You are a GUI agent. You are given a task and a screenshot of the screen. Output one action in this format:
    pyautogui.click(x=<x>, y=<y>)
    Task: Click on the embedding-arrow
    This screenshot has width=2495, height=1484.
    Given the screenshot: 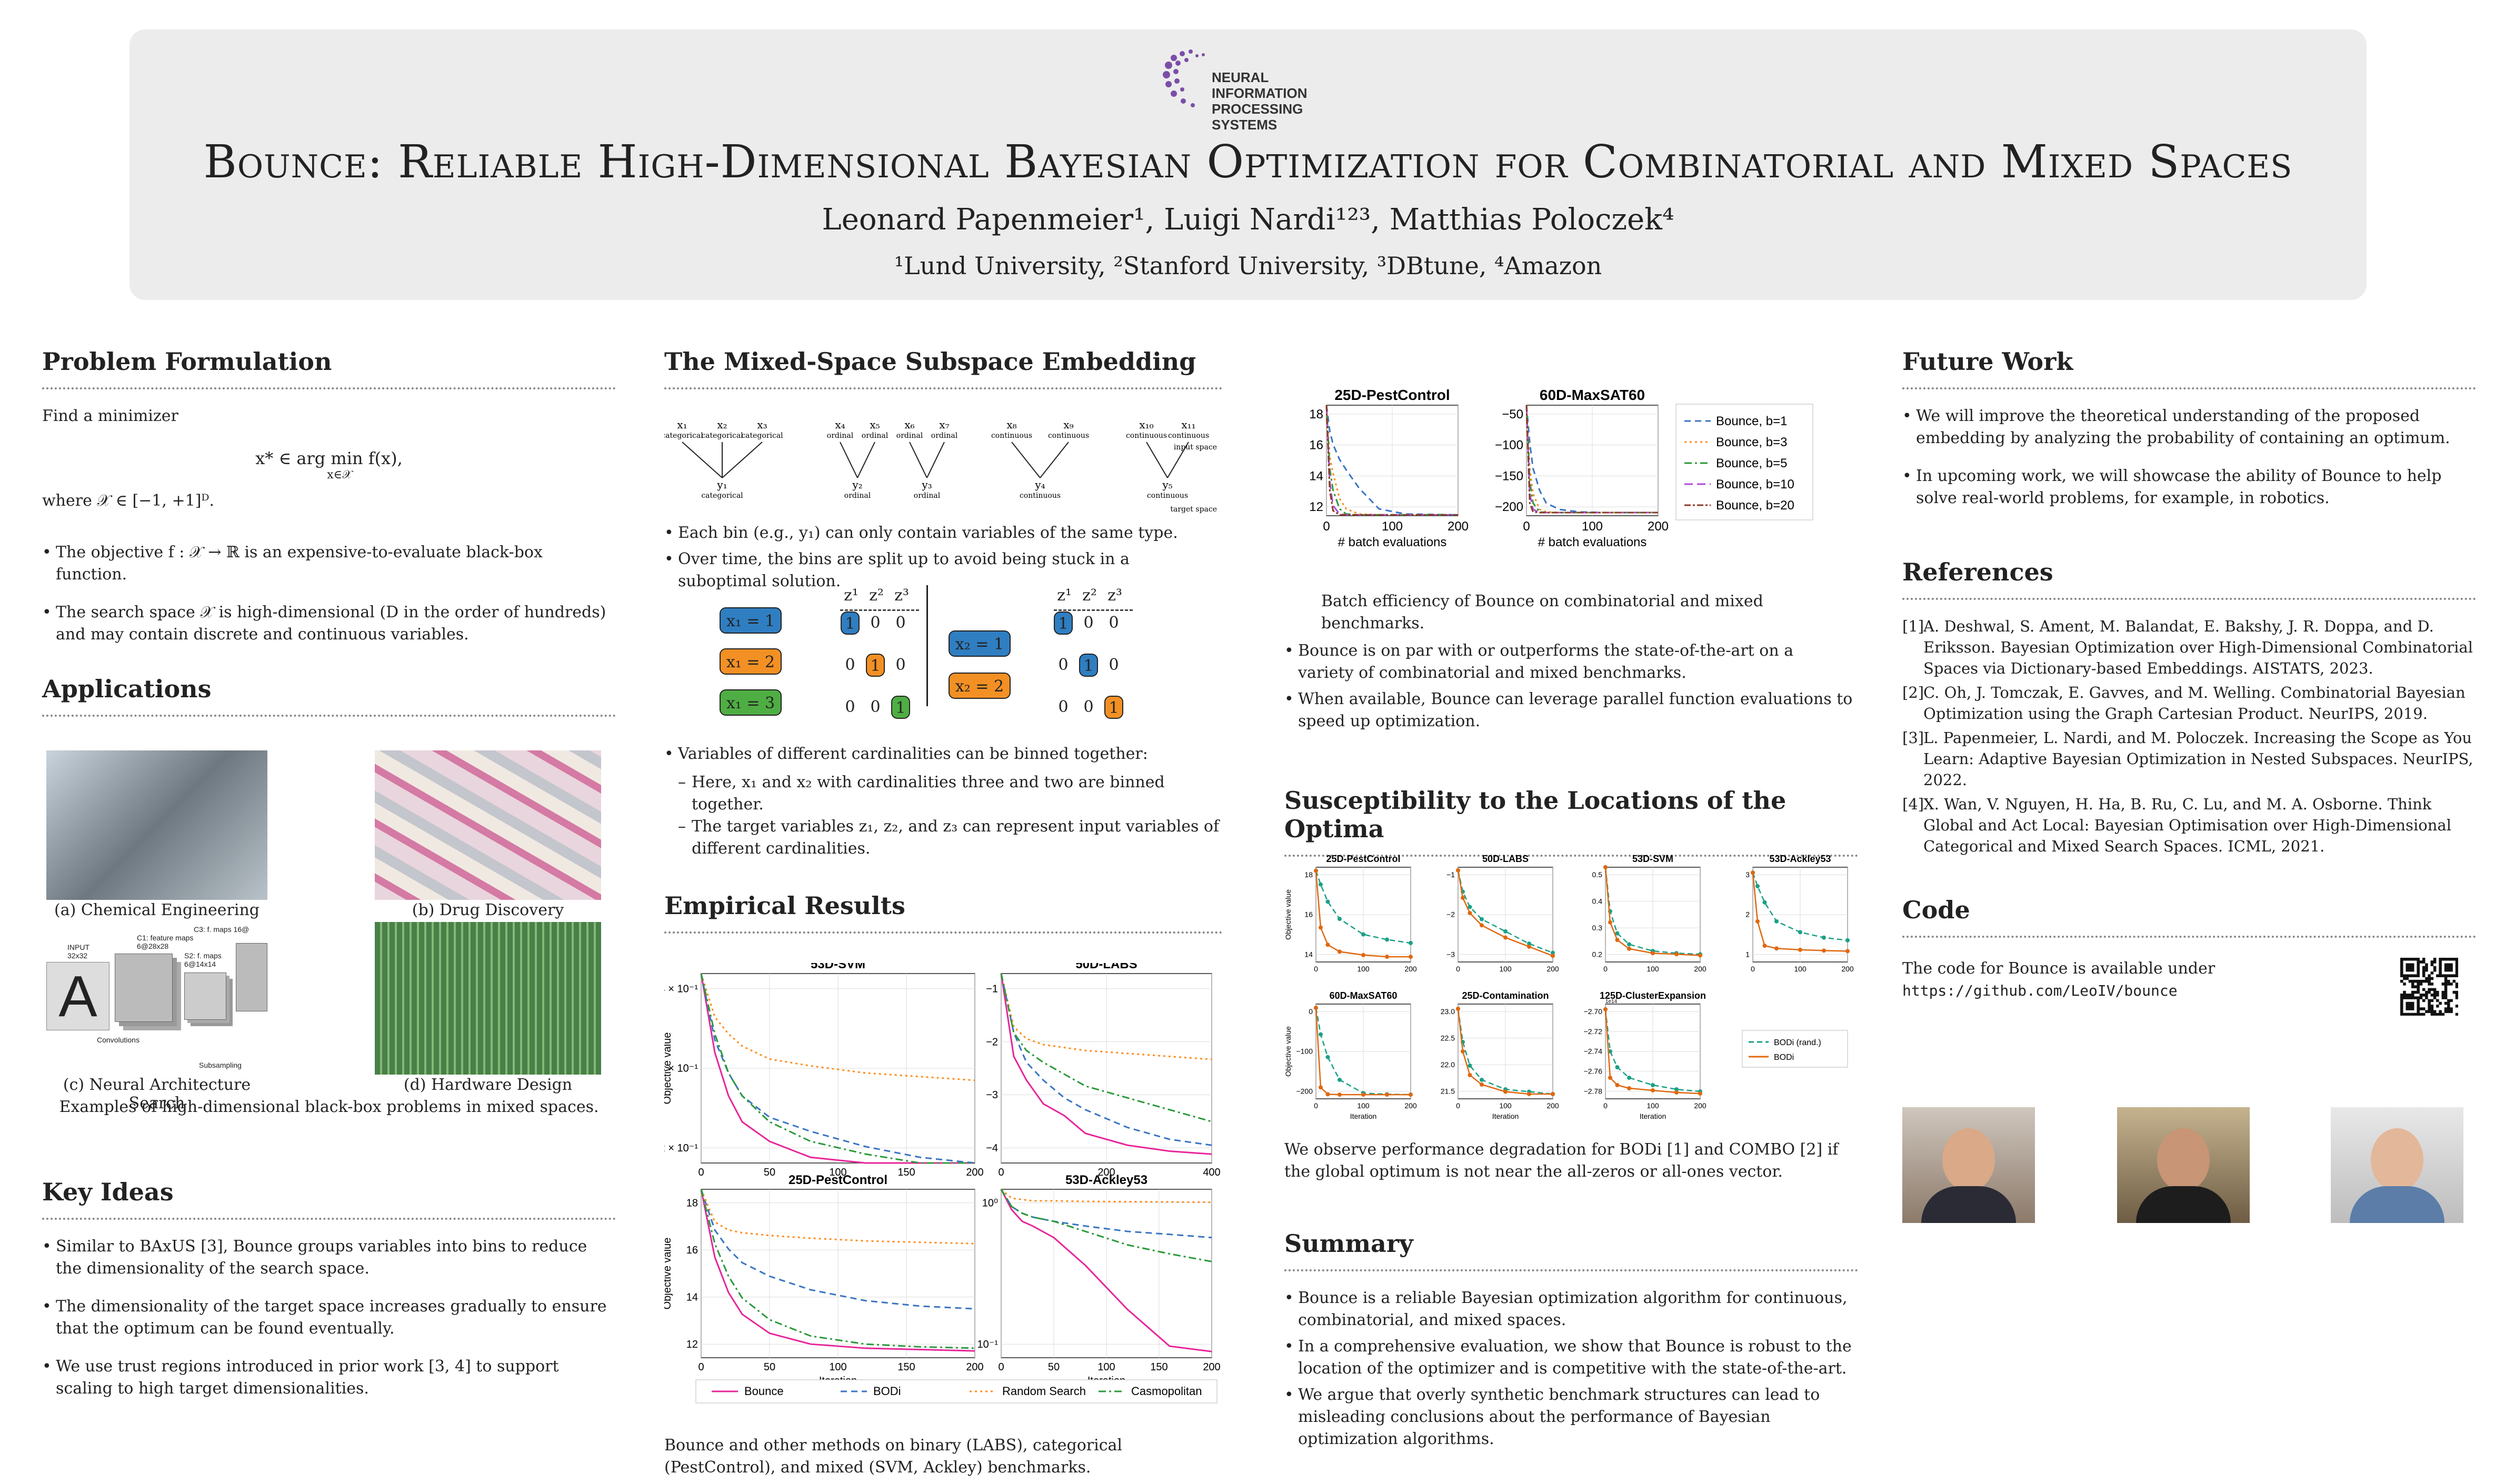 What is the action you would take?
    pyautogui.click(x=935, y=460)
    